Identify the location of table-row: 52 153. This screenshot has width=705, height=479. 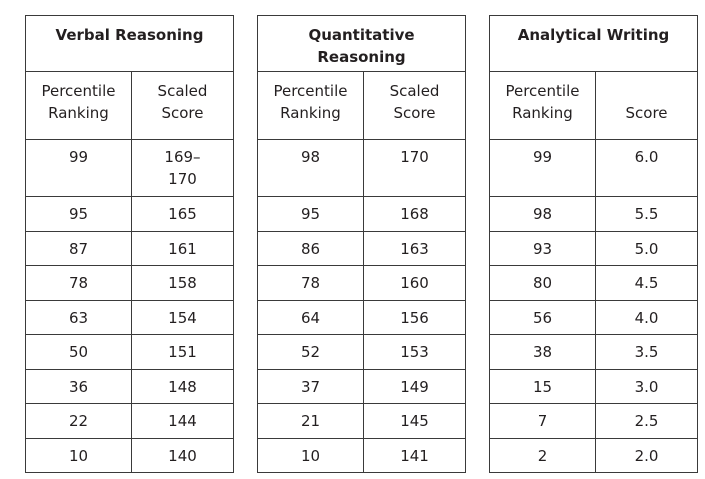
(362, 352).